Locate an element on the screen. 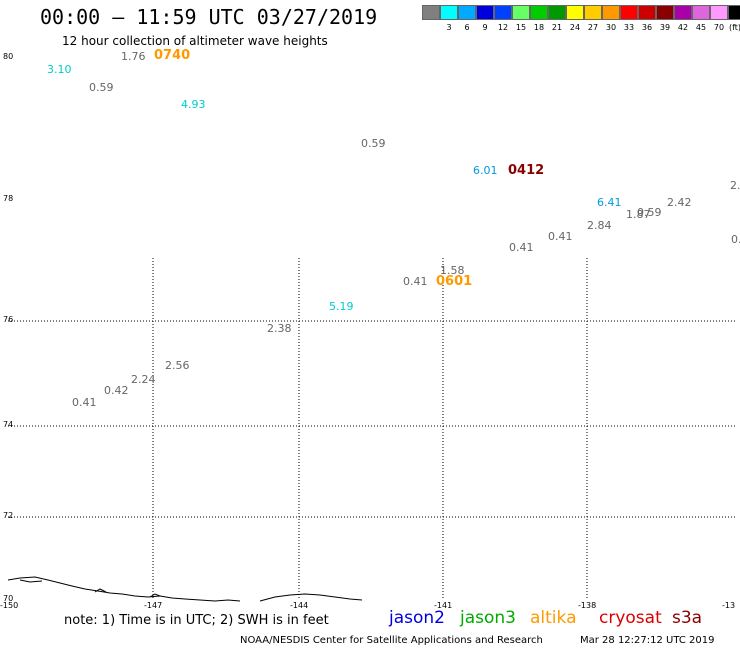 The image size is (740, 650). wave-height: 0. is located at coordinates (735, 239).